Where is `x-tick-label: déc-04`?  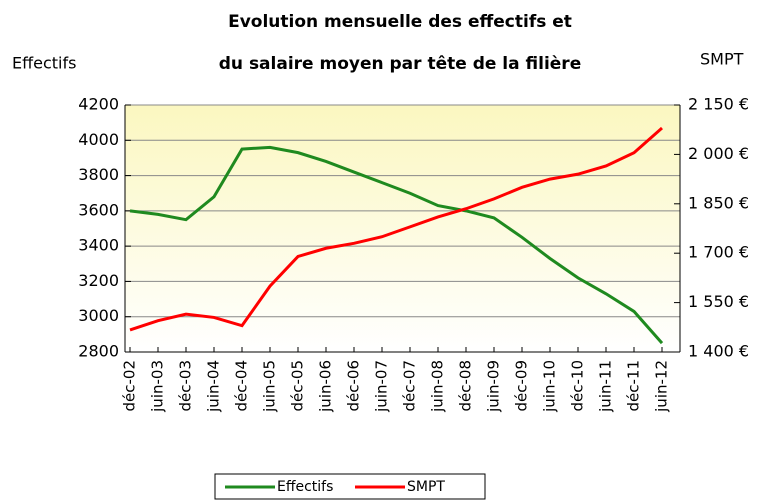 x-tick-label: déc-04 is located at coordinates (242, 386).